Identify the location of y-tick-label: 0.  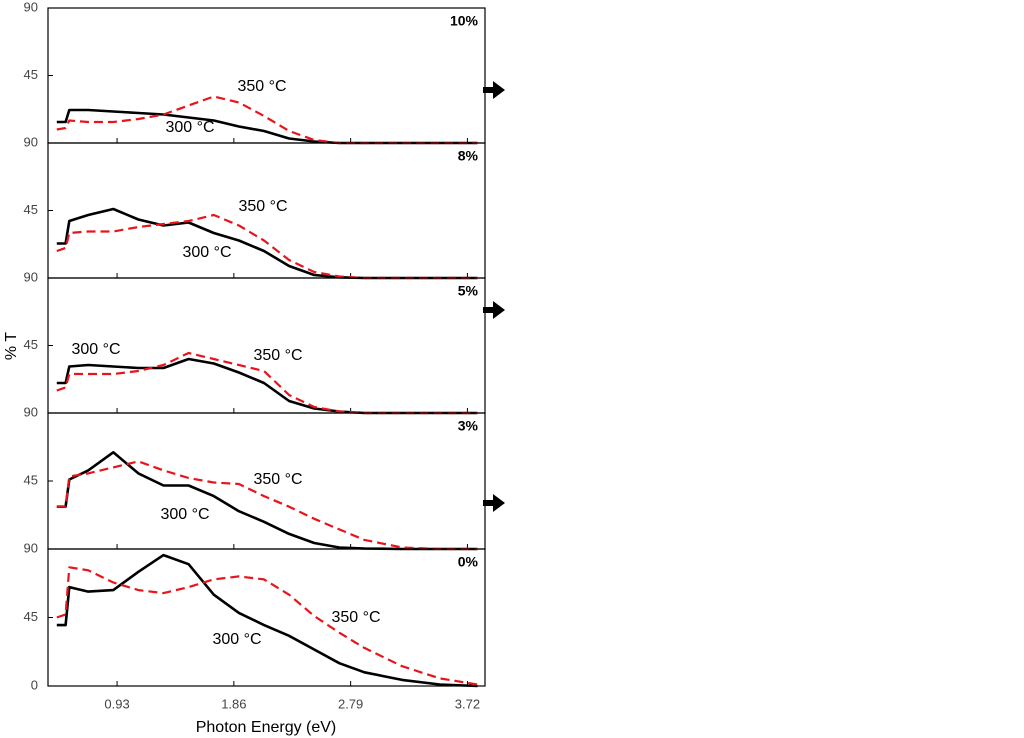
(34, 684).